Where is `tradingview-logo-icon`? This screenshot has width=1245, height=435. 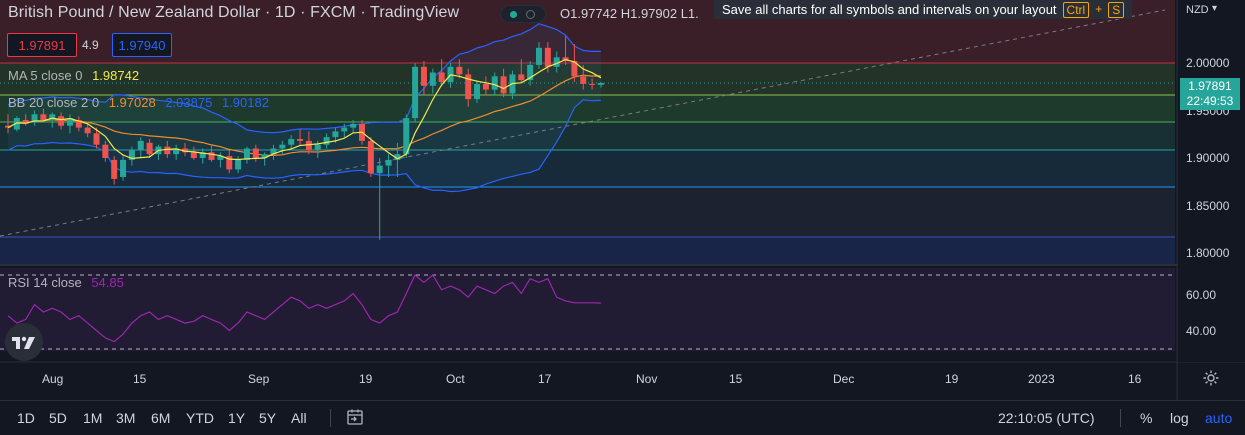
tradingview-logo-icon is located at coordinates (24, 342).